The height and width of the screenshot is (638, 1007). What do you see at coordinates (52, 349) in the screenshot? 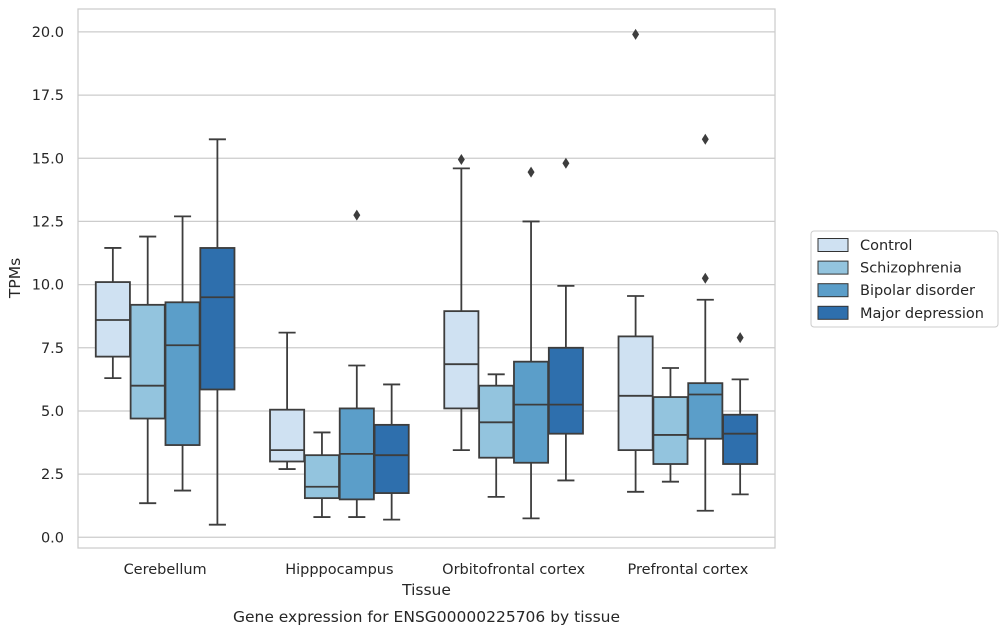
I see `y-tick-label: 7.5` at bounding box center [52, 349].